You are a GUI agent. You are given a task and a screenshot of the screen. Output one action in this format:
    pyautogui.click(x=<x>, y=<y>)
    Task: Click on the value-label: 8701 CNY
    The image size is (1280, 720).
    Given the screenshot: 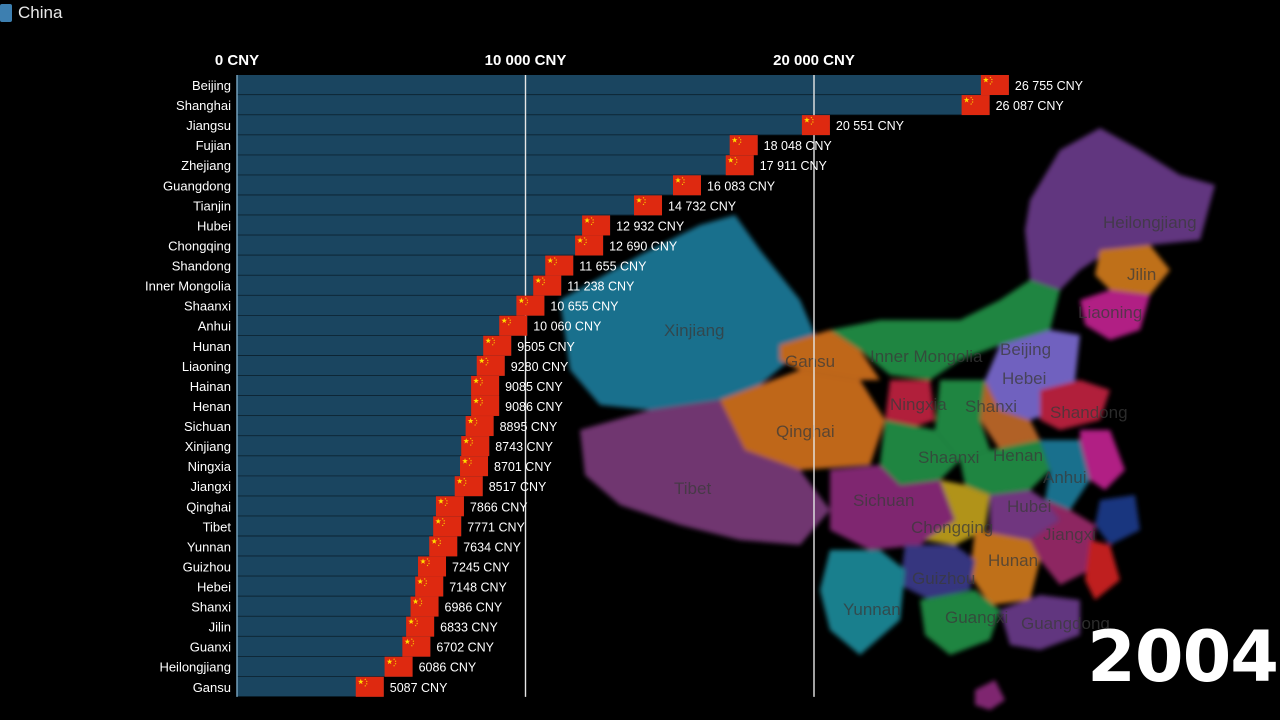 What is the action you would take?
    pyautogui.click(x=523, y=467)
    